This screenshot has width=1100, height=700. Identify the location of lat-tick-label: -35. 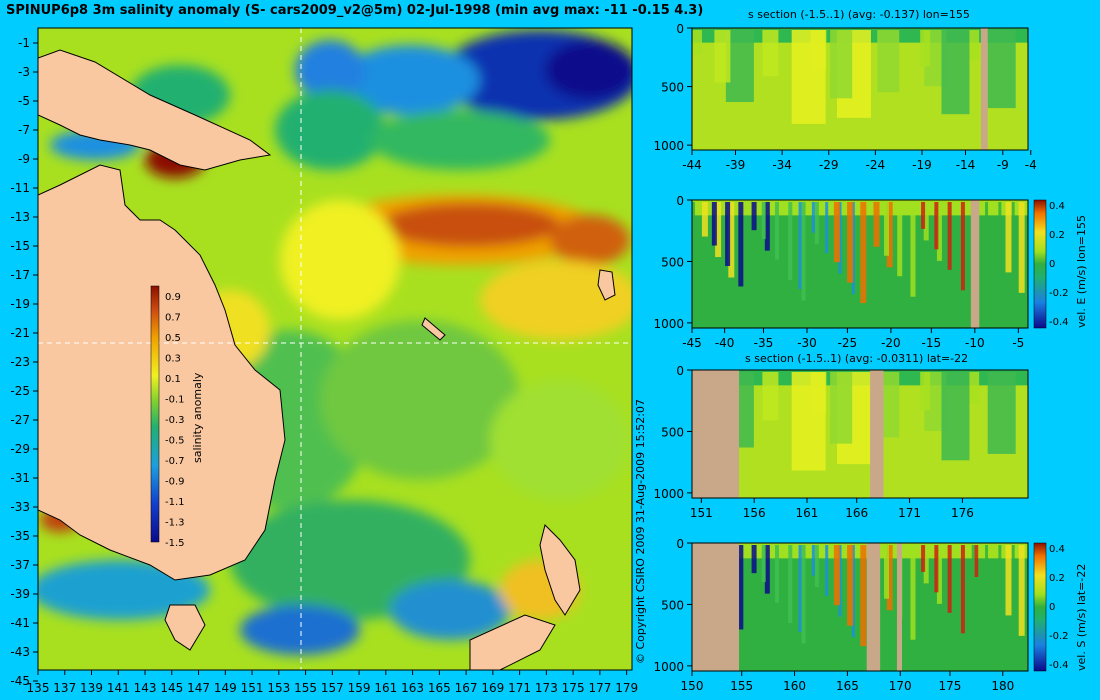
(20, 536).